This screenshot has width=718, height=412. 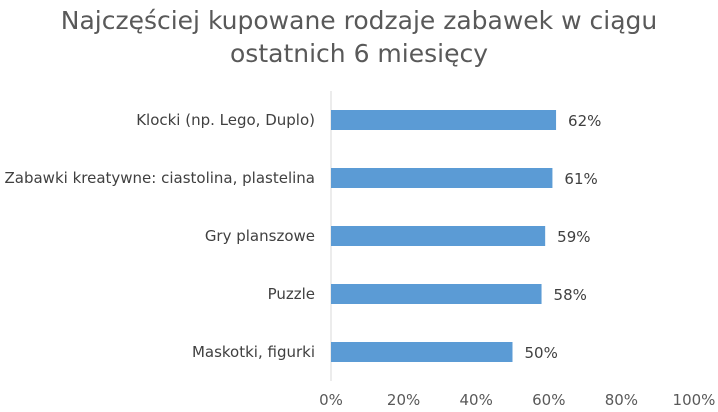 I want to click on category-label-4: Maskotki, figurki, so click(x=253, y=352).